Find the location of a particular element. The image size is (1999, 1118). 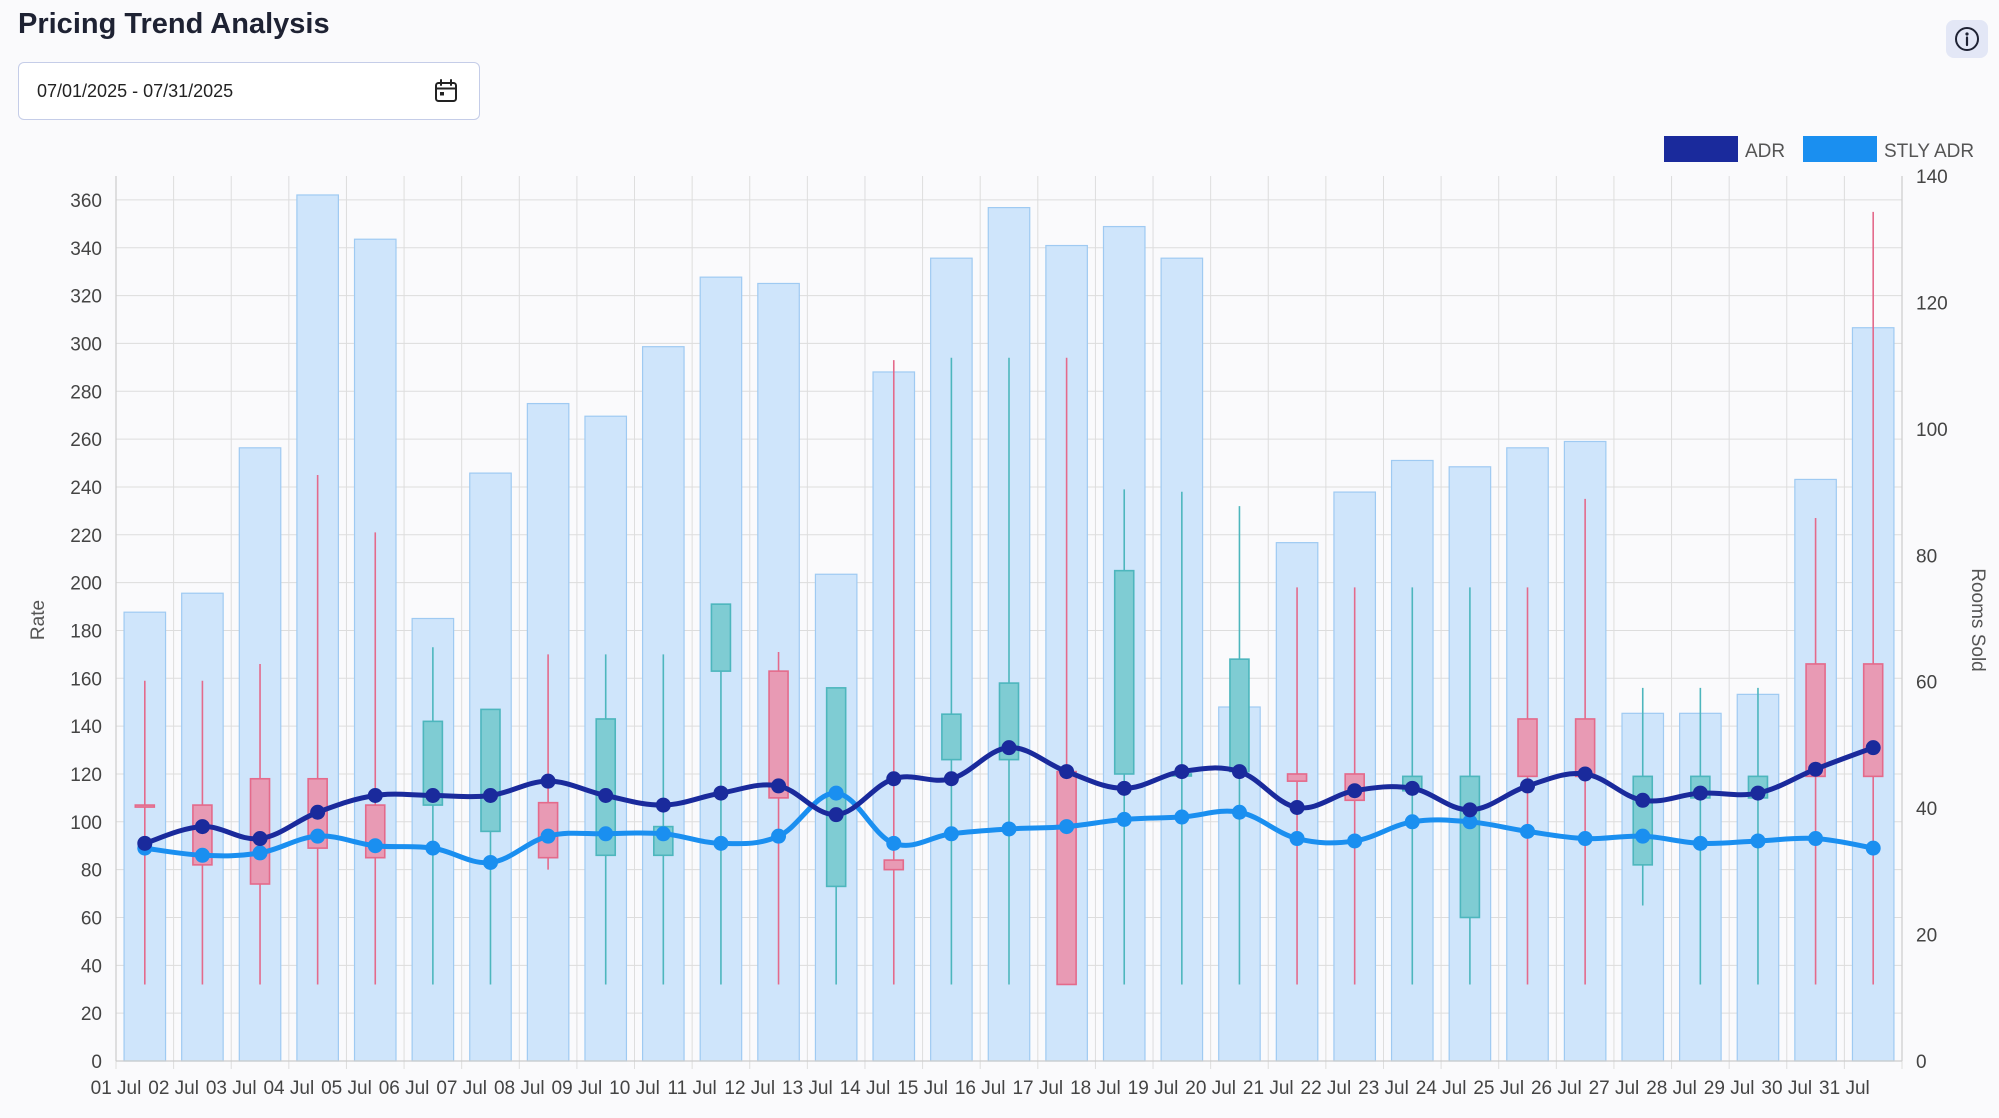

legend-label-stly-adr: STLY ADR is located at coordinates (1929, 151).